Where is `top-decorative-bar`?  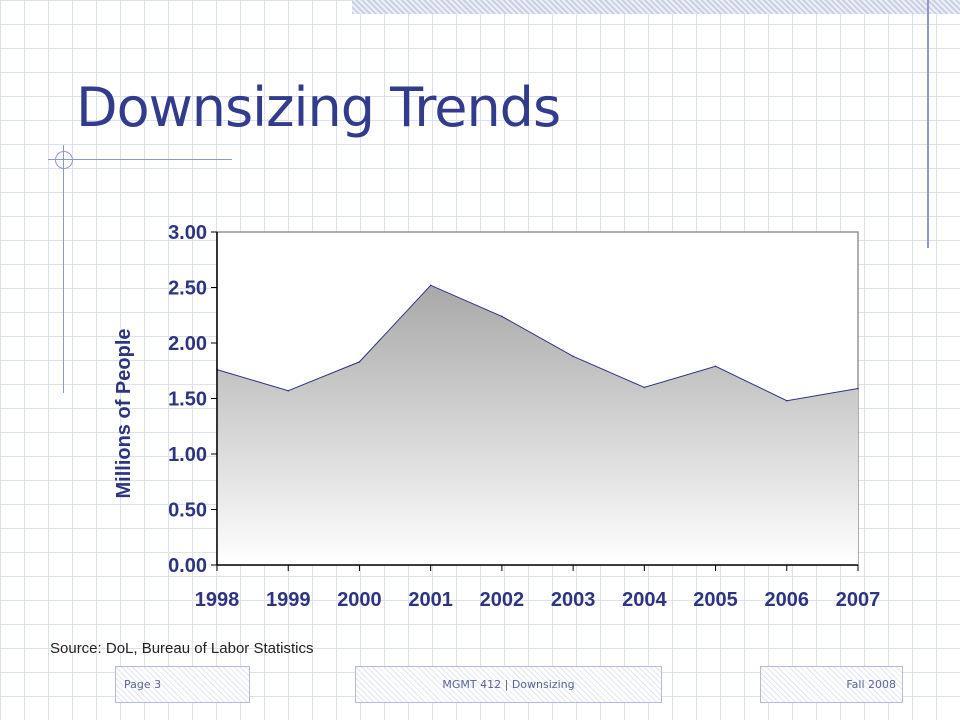
top-decorative-bar is located at coordinates (656, 7).